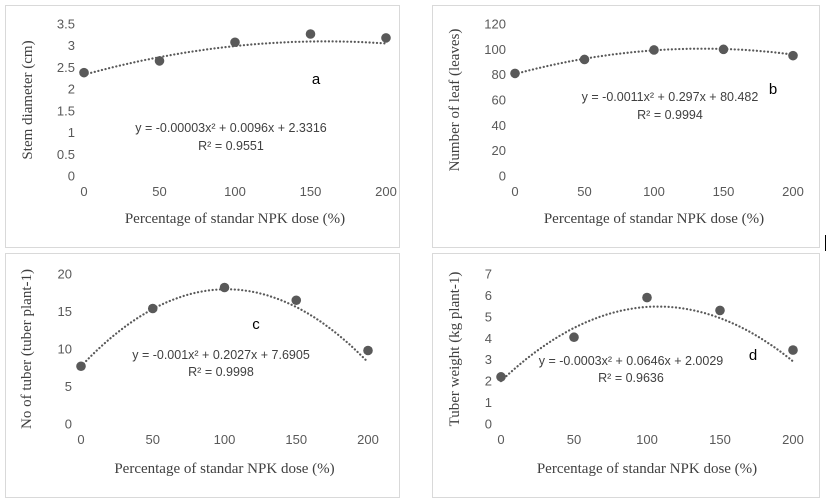 This screenshot has height=503, width=831. I want to click on chart-d-xtick-label: 200, so click(793, 439).